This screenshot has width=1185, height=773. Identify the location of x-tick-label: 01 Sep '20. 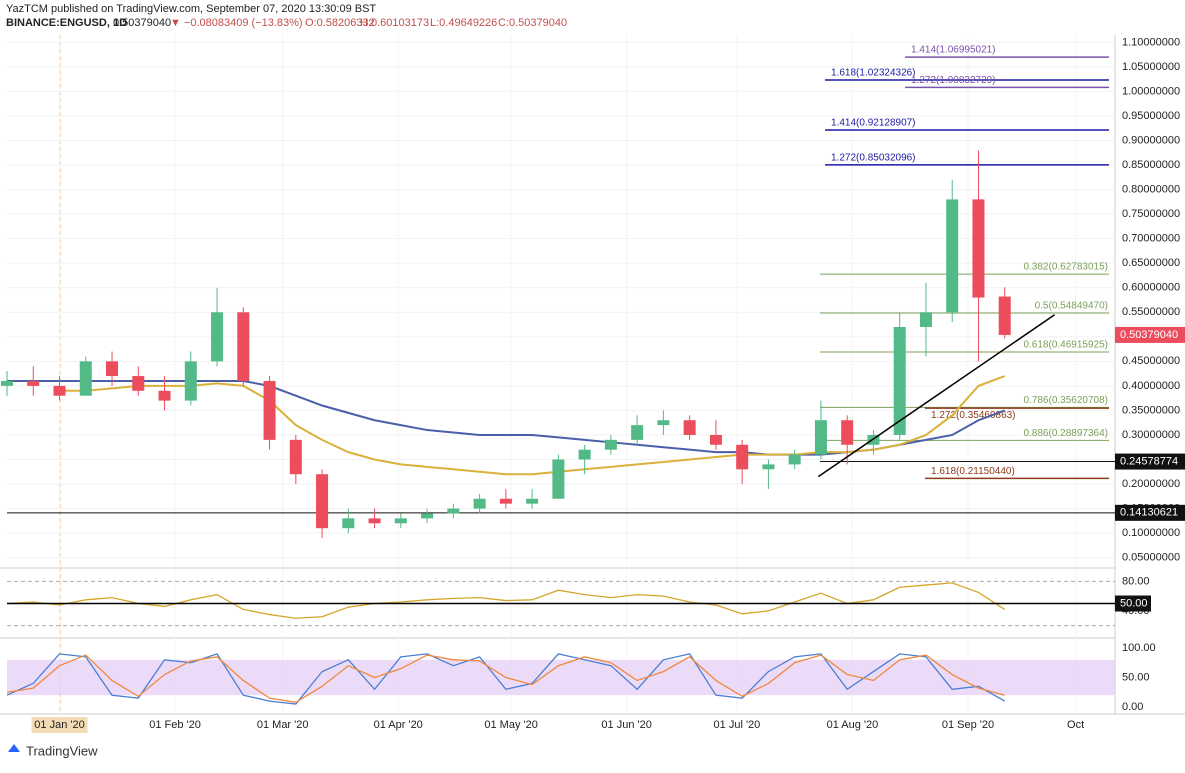
(968, 725).